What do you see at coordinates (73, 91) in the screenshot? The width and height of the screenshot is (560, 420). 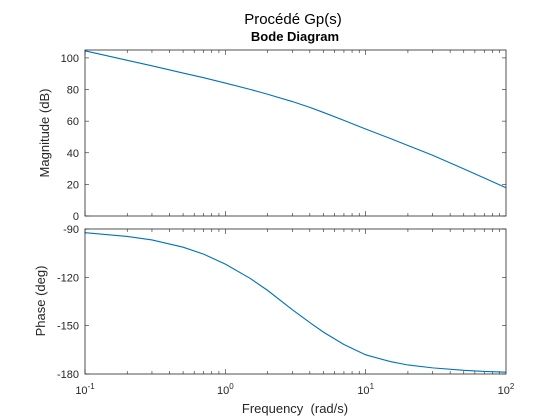 I see `magnitude-y-tick-label: 80` at bounding box center [73, 91].